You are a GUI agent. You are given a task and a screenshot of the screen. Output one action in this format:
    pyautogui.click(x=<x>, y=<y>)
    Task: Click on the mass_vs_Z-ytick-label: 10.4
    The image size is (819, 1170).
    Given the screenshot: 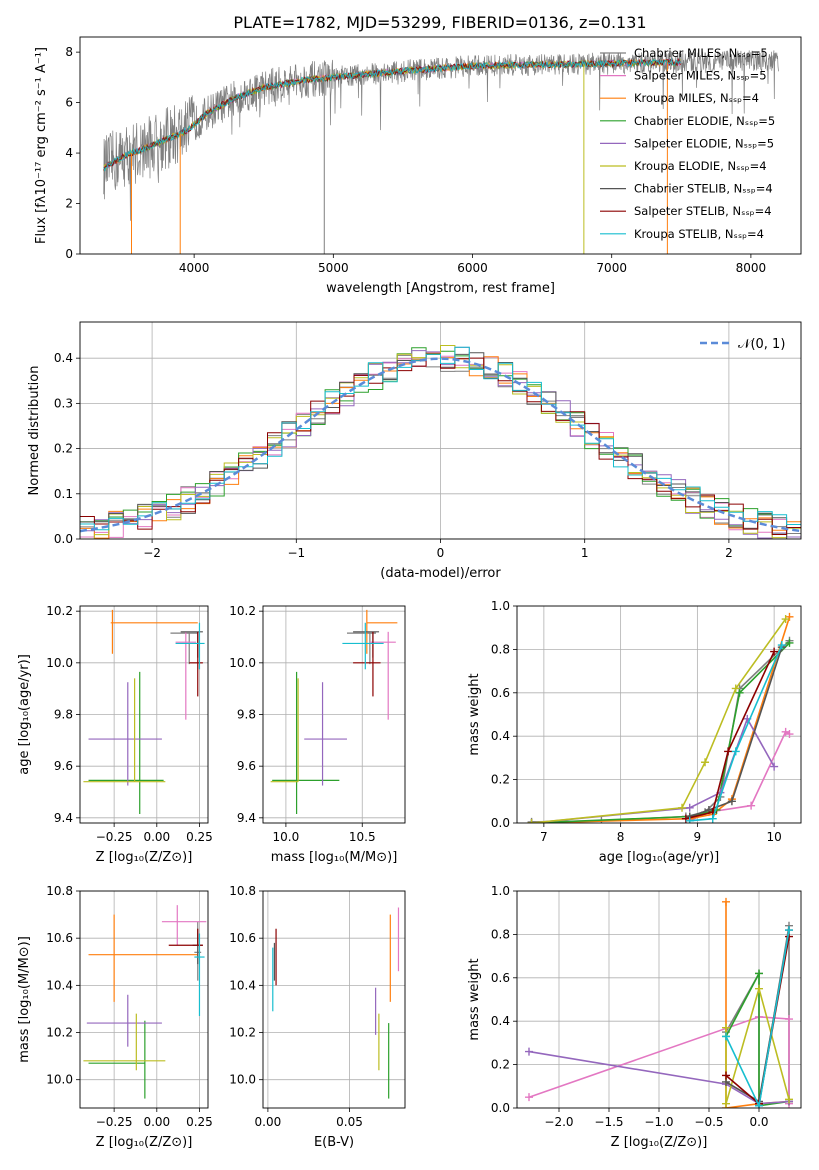 What is the action you would take?
    pyautogui.click(x=59, y=985)
    